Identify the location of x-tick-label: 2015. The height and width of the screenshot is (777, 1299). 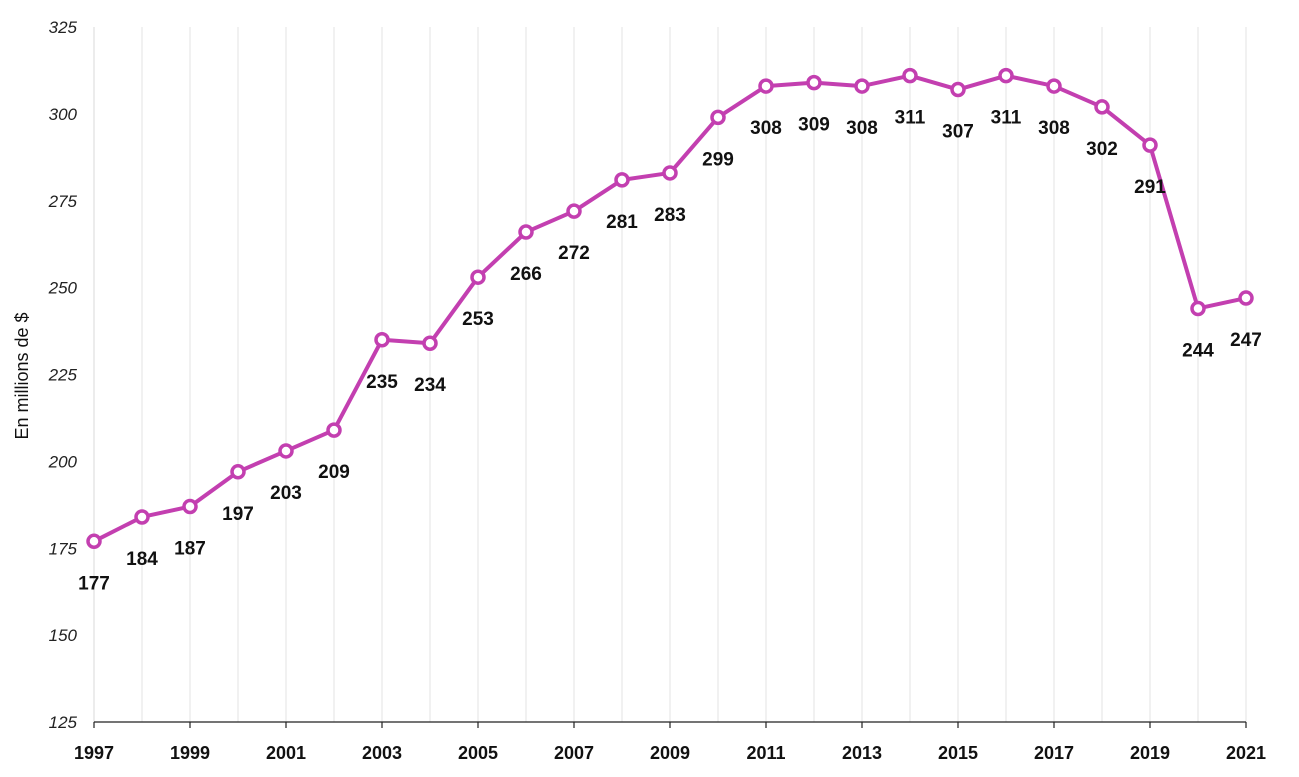
(958, 753).